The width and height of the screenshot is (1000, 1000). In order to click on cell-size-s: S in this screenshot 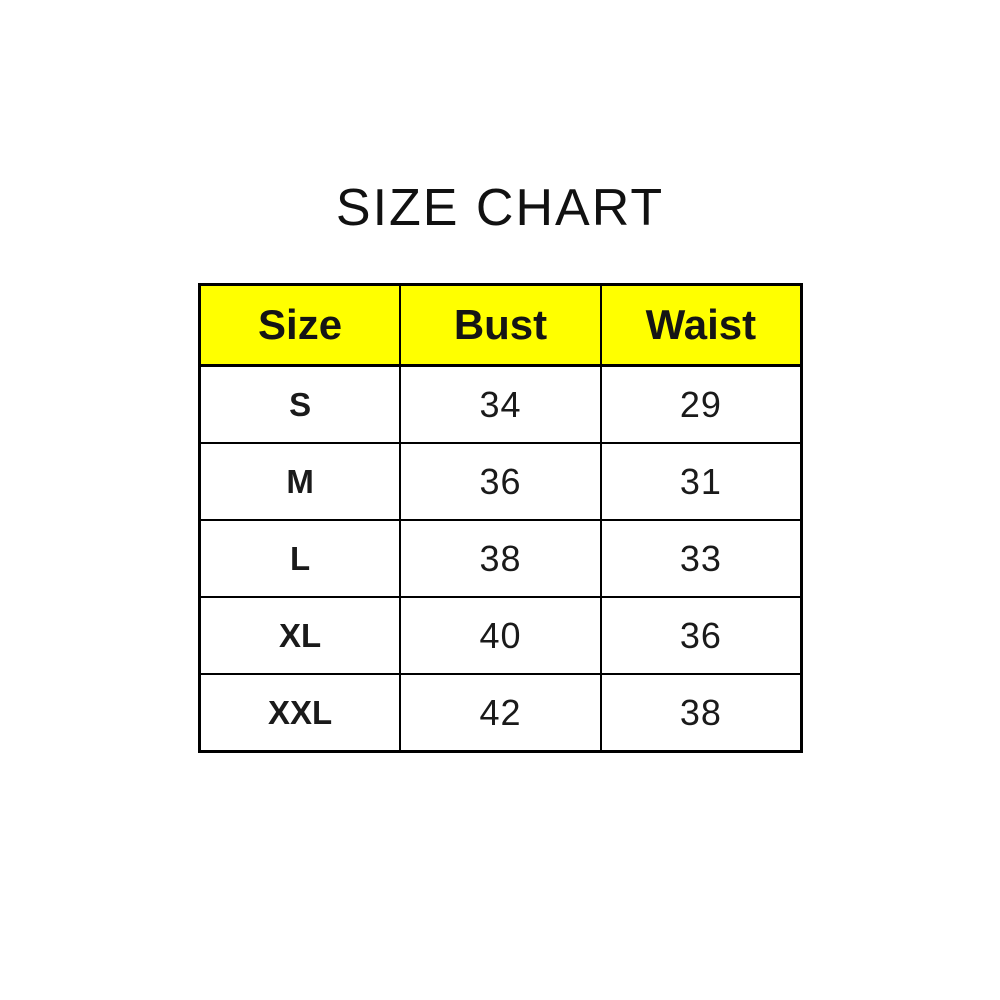, I will do `click(300, 404)`.